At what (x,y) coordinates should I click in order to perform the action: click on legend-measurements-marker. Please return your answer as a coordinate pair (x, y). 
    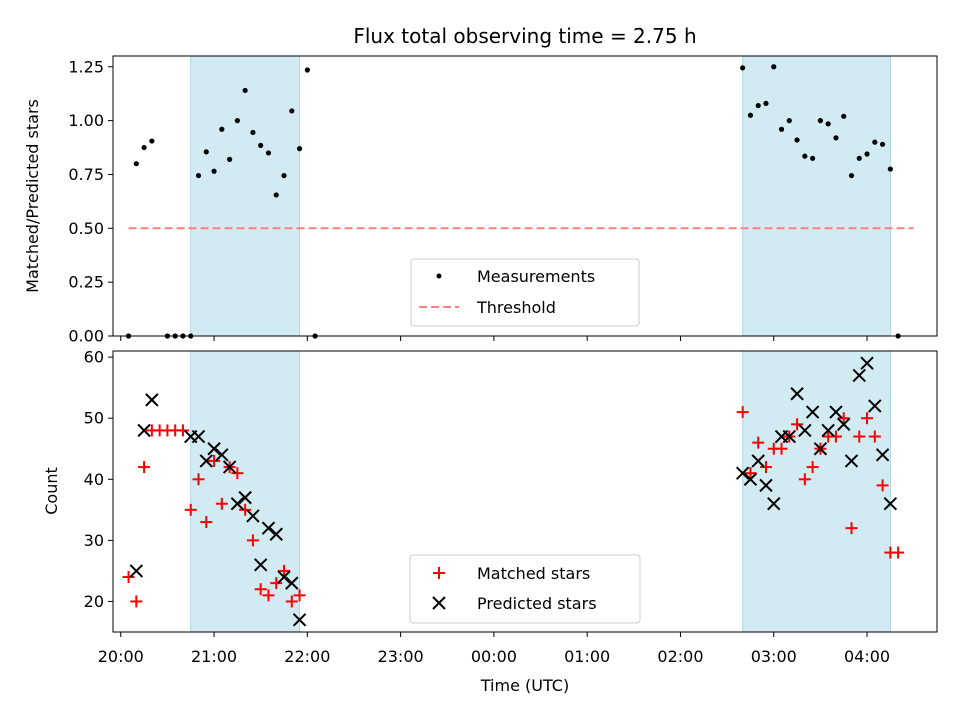
    Looking at the image, I should click on (439, 276).